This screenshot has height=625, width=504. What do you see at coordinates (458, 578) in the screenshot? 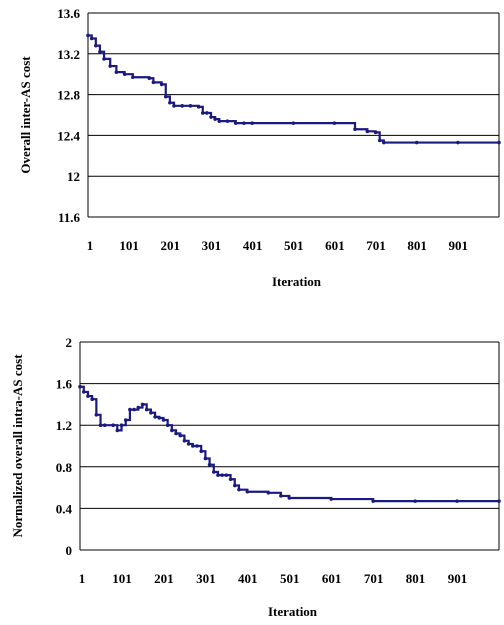
I see `x-tick-label: 901` at bounding box center [458, 578].